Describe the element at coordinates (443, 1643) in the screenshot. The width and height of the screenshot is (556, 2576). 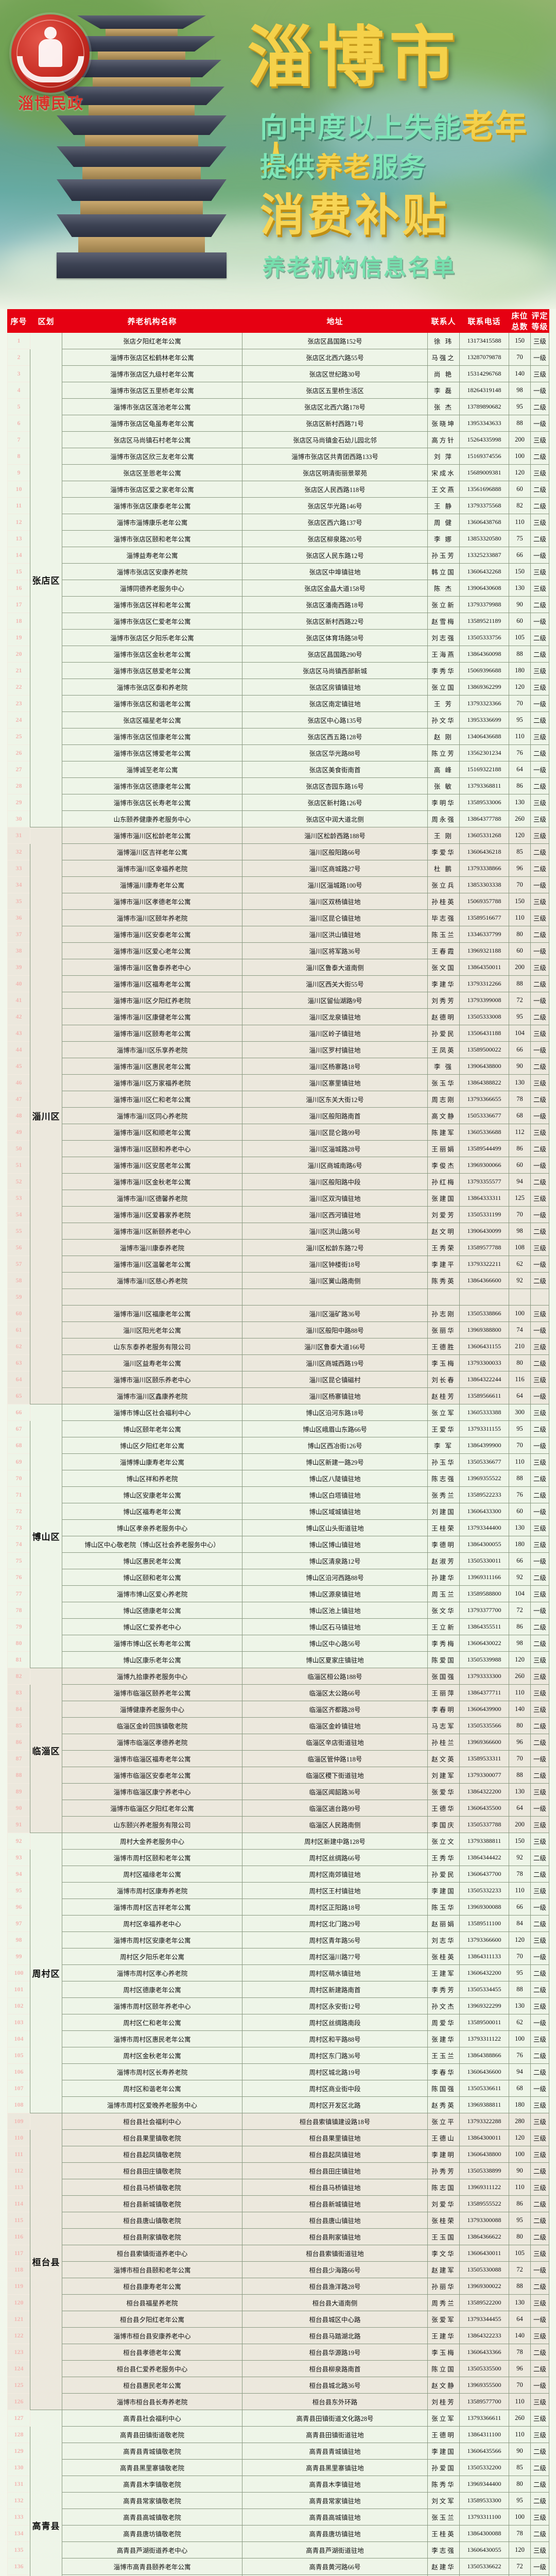
I see `cell-contact: 李秀梅` at that location.